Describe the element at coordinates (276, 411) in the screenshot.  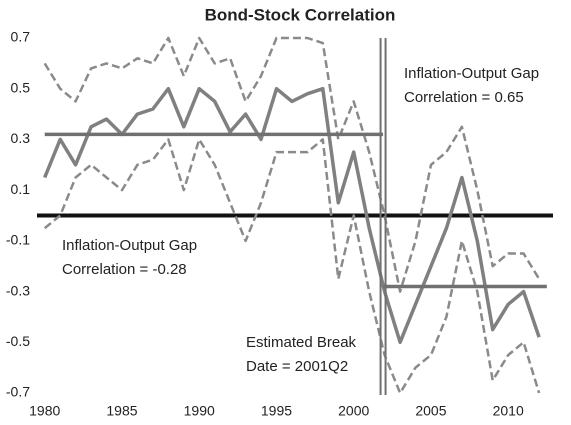
I see `x-tick-label: 1995` at that location.